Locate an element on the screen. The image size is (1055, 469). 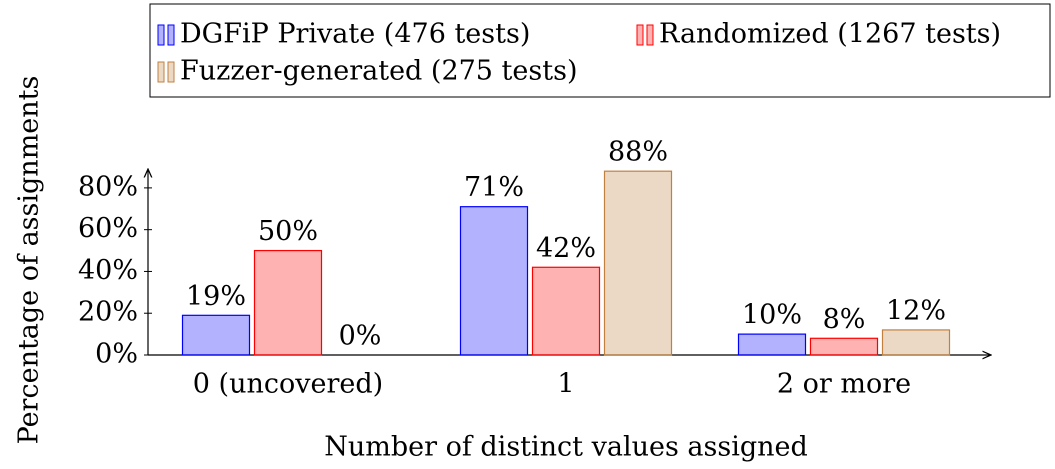
value-label: 12% is located at coordinates (916, 310).